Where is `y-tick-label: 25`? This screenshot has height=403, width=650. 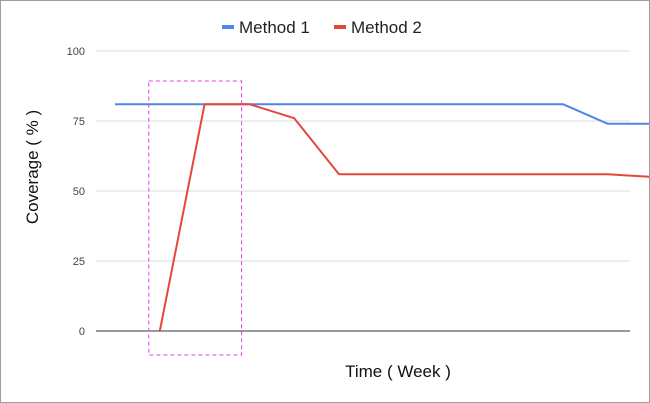 y-tick-label: 25 is located at coordinates (79, 262).